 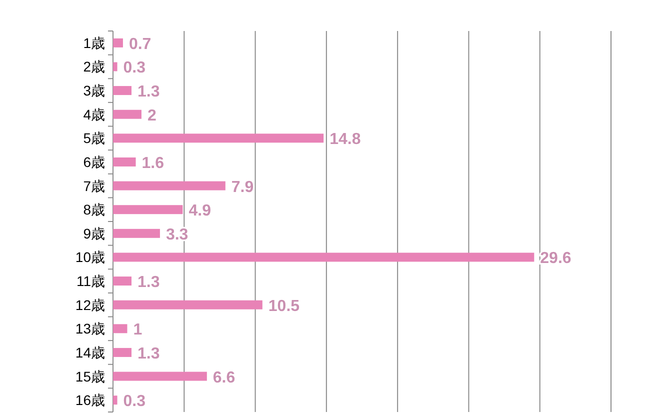 I want to click on y-tick-label: 14歳, so click(x=90, y=352).